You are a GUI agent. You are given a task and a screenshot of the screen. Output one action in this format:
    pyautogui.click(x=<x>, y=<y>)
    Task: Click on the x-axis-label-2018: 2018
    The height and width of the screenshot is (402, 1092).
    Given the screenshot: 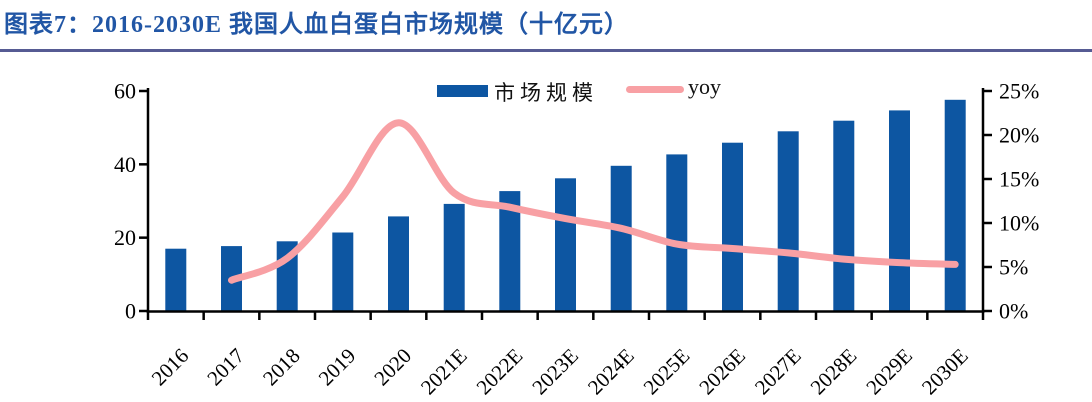 What is the action you would take?
    pyautogui.click(x=281, y=367)
    